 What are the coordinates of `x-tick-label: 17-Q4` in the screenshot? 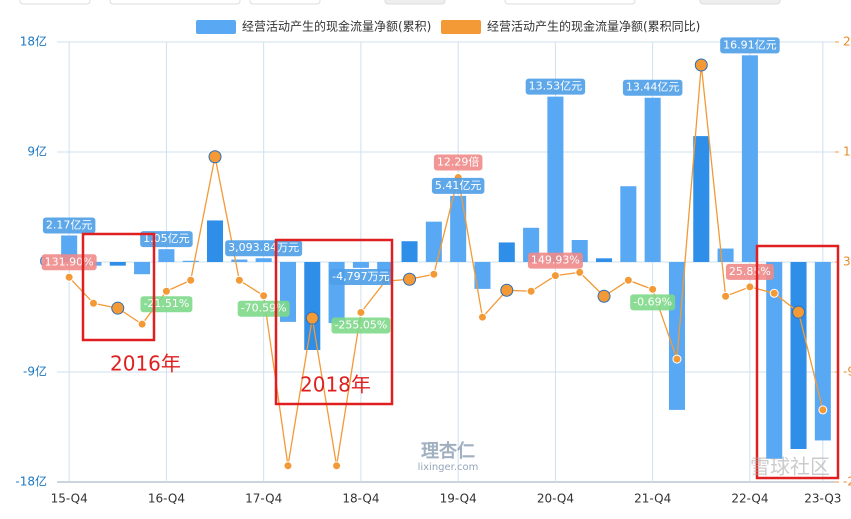 It's located at (263, 499).